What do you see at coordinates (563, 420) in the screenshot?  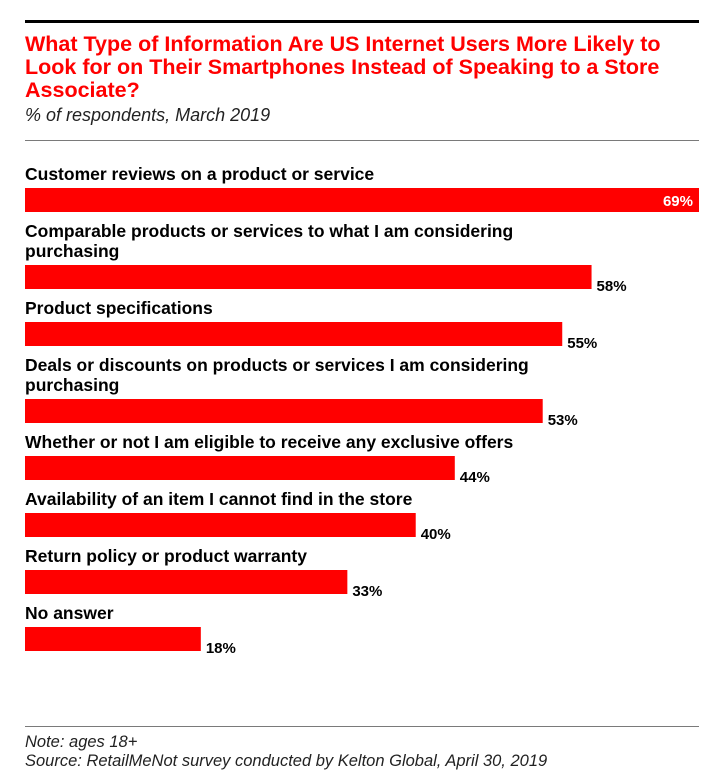 I see `value-label: 53%` at bounding box center [563, 420].